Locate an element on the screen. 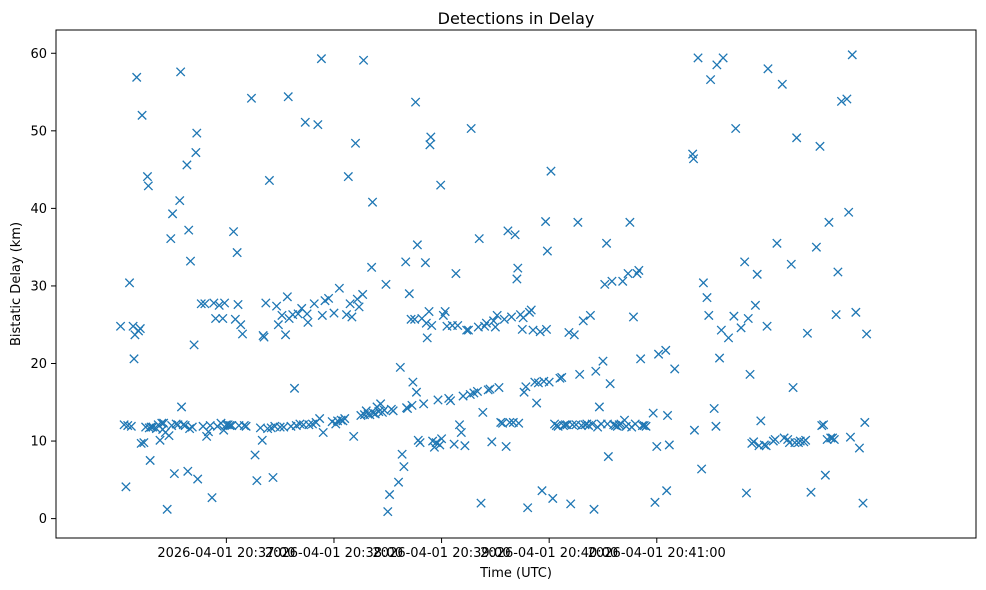 Image resolution: width=986 pixels, height=590 pixels. x-tick-label: 2026-04-01 20:38:00 is located at coordinates (334, 553).